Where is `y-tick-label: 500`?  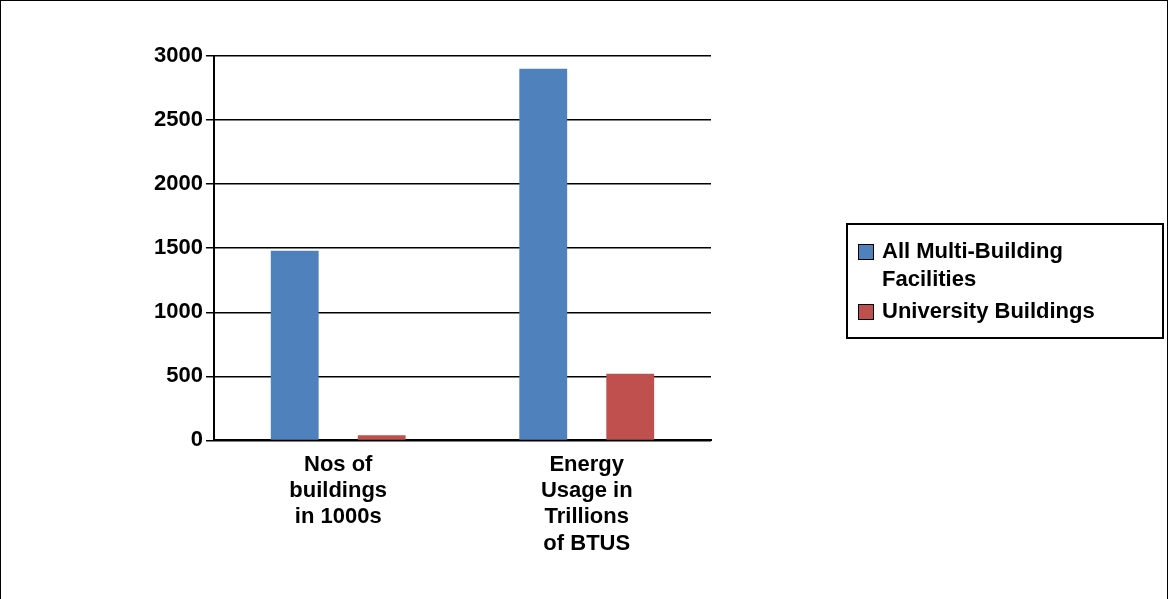 y-tick-label: 500 is located at coordinates (184, 375).